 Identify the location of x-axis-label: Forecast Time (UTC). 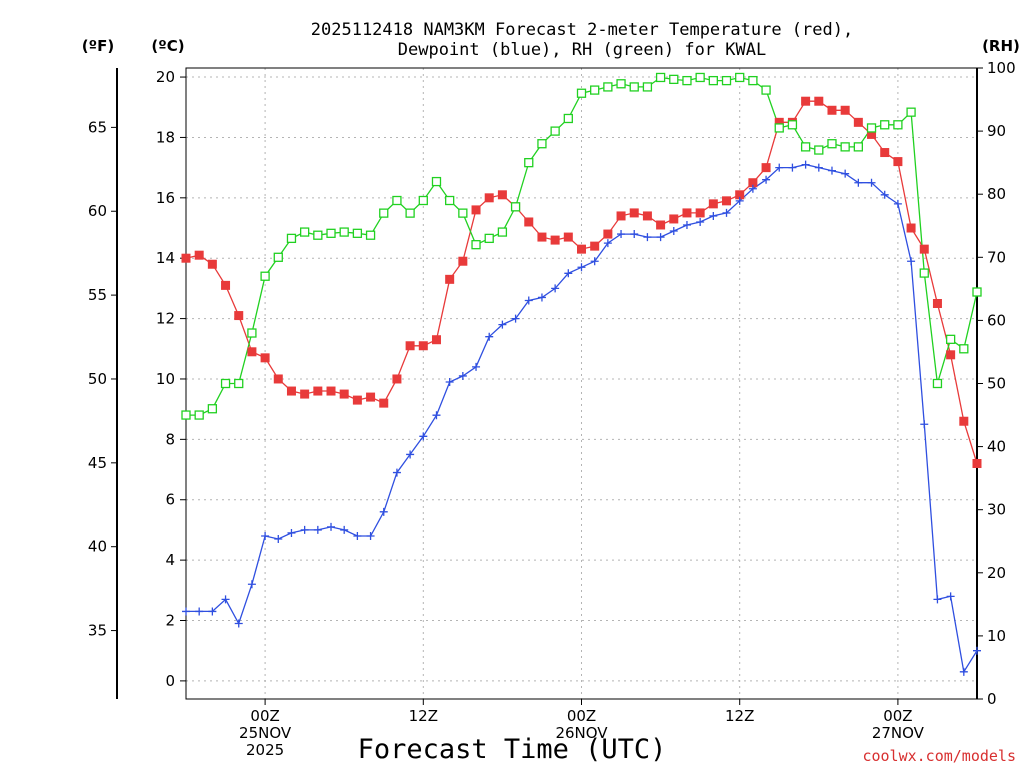
(512, 749).